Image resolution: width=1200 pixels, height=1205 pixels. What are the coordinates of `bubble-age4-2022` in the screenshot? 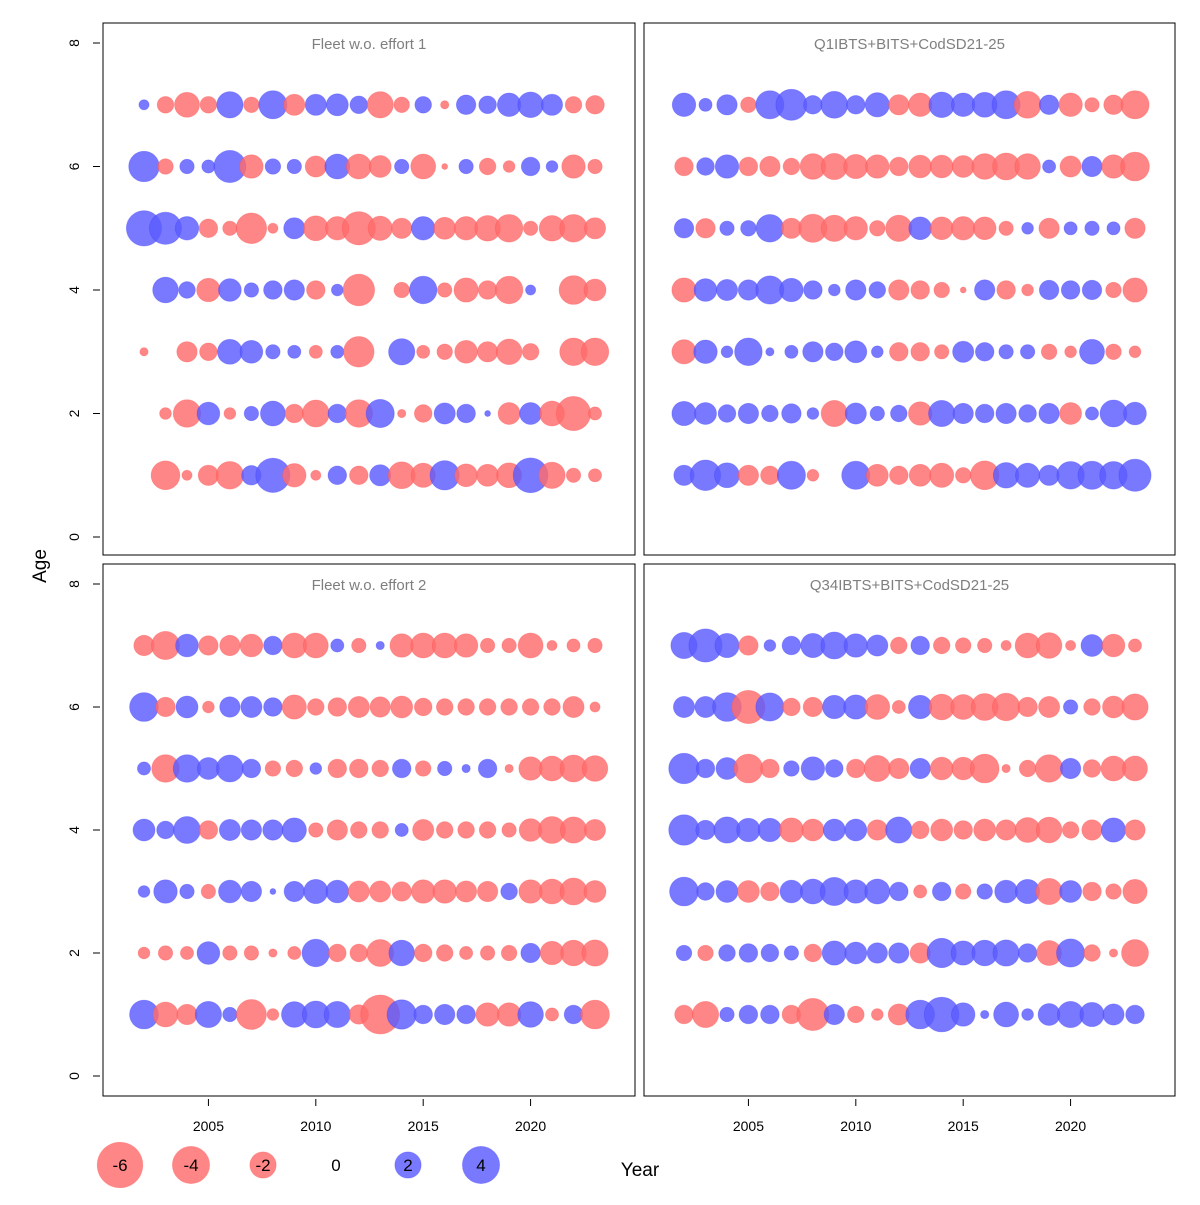 It's located at (1113, 830).